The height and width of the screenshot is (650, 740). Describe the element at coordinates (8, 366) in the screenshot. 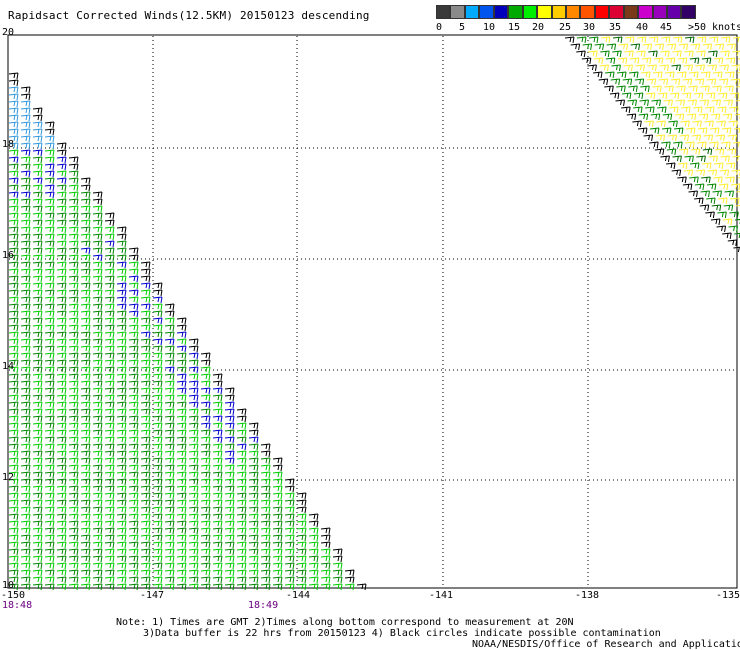

I see `lat-label-14: 14` at that location.